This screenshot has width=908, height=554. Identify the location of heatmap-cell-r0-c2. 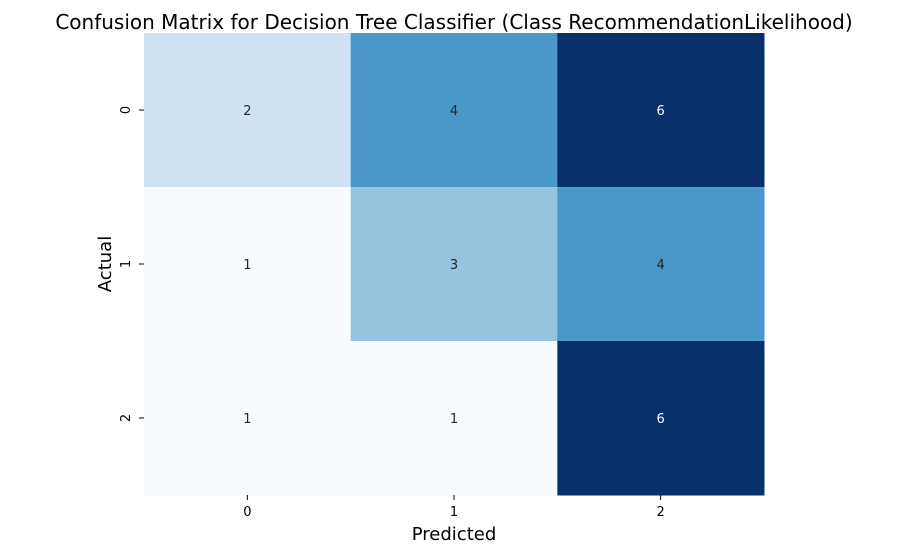
(661, 110).